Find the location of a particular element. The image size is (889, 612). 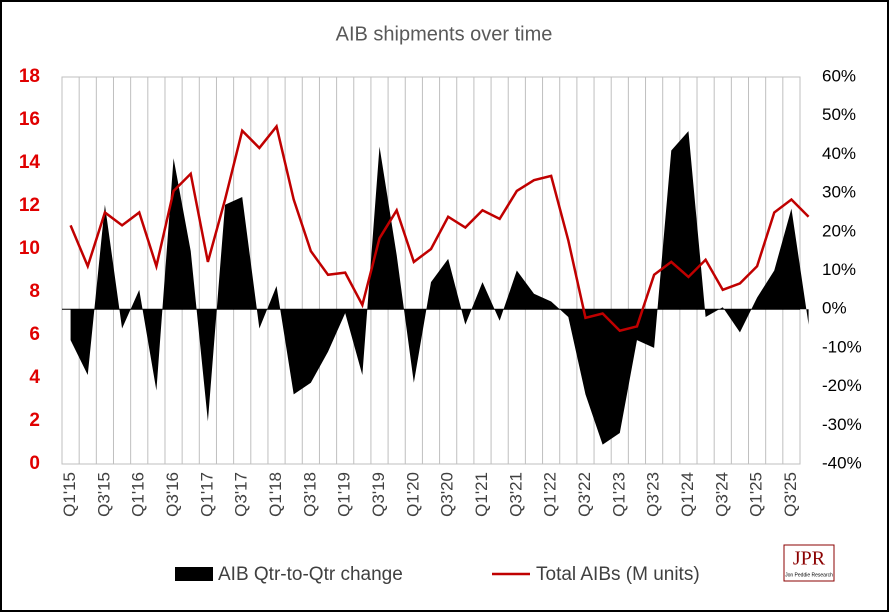

y2-tick-label: -10% is located at coordinates (842, 346).